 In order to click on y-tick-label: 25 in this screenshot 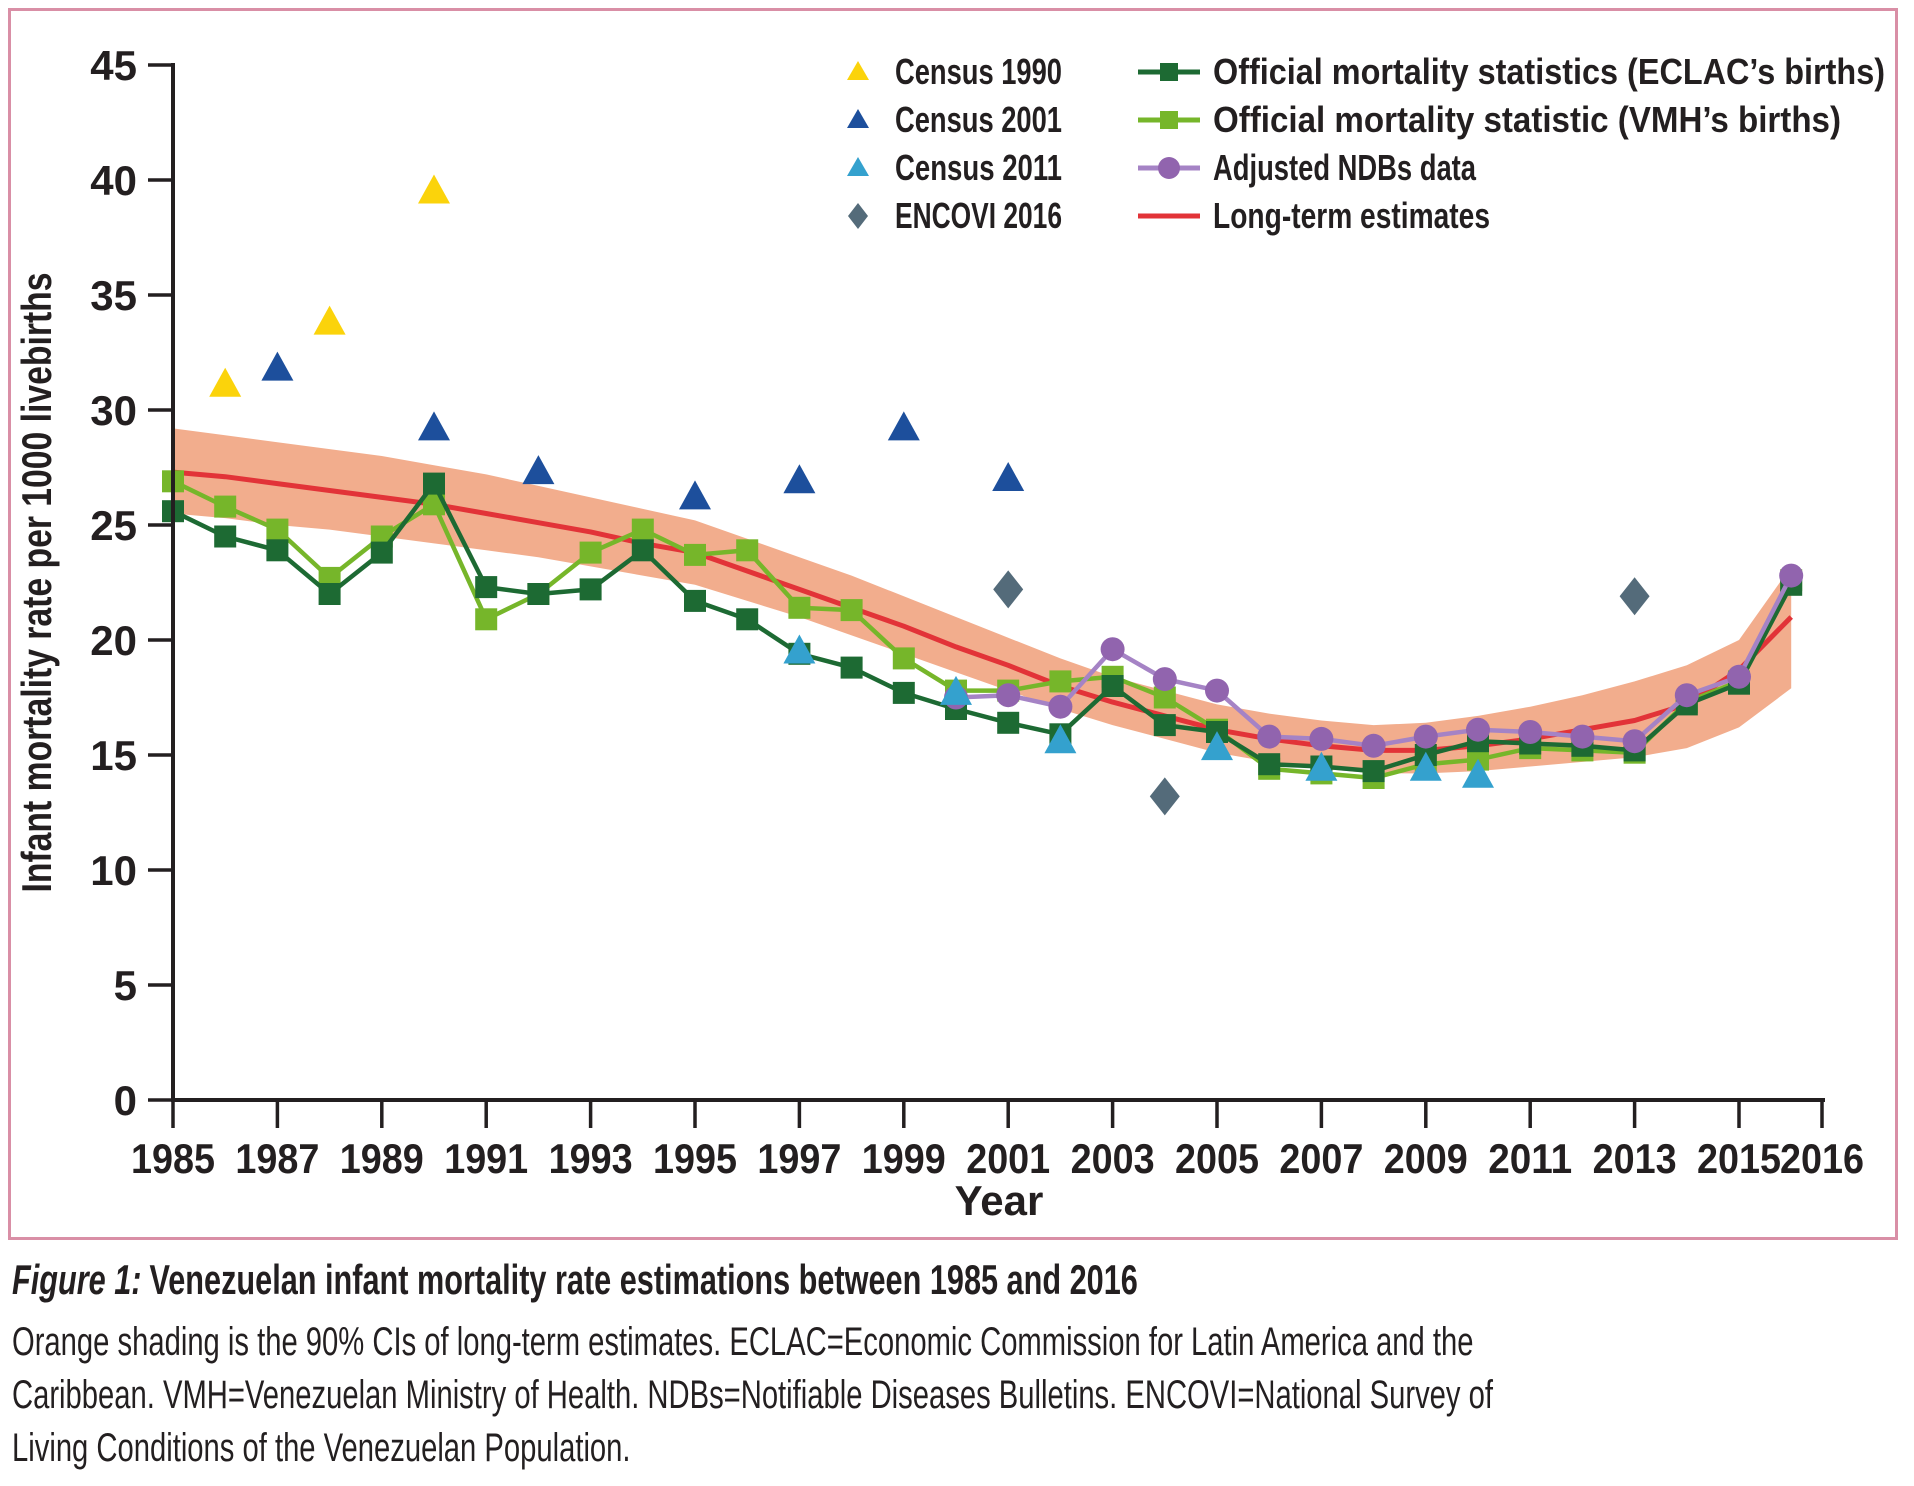, I will do `click(113, 525)`.